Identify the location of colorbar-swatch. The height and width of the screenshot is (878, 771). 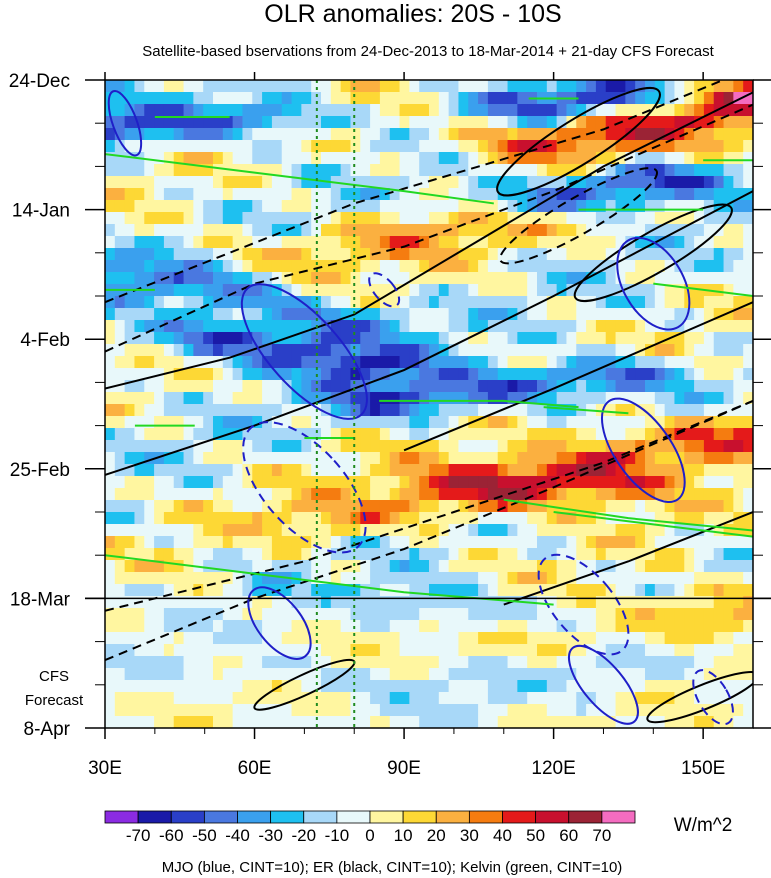
(386, 817).